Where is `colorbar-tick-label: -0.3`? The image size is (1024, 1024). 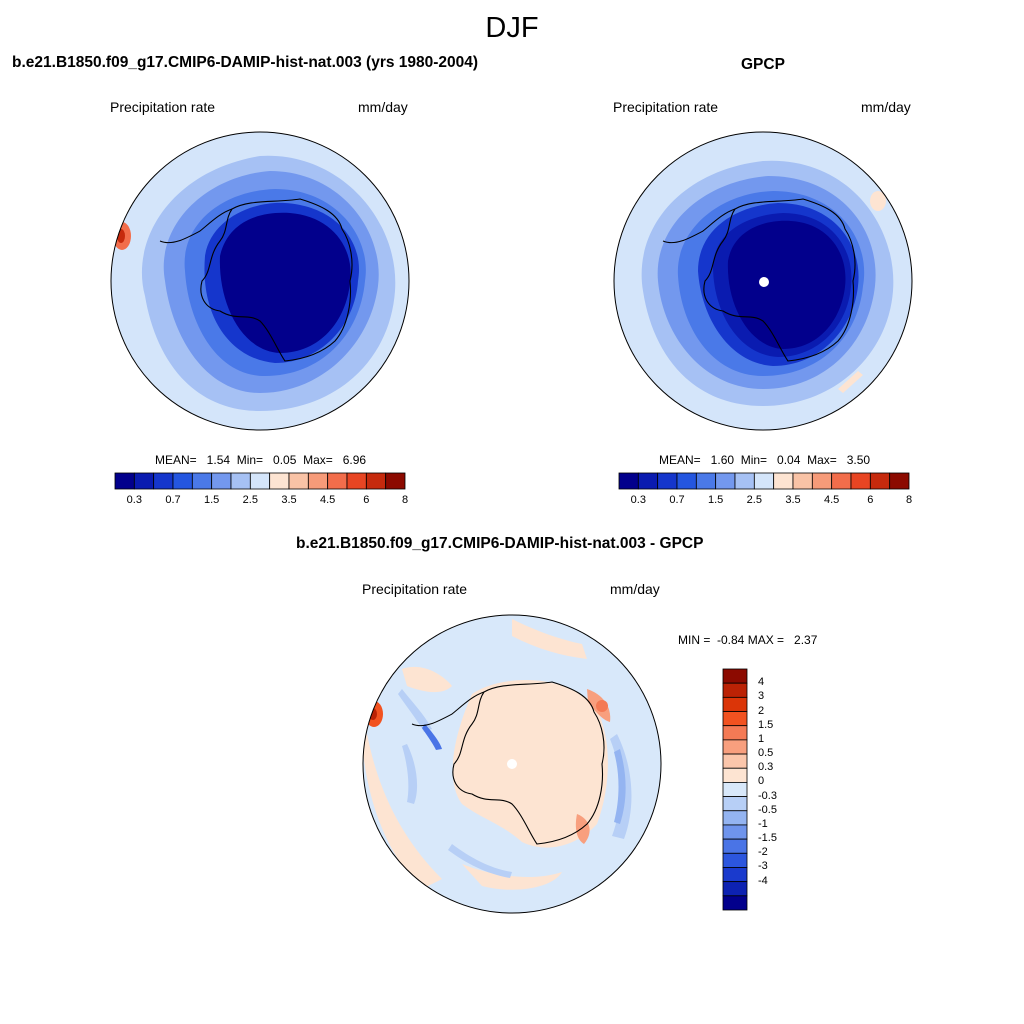
colorbar-tick-label: -0.3 is located at coordinates (767, 795).